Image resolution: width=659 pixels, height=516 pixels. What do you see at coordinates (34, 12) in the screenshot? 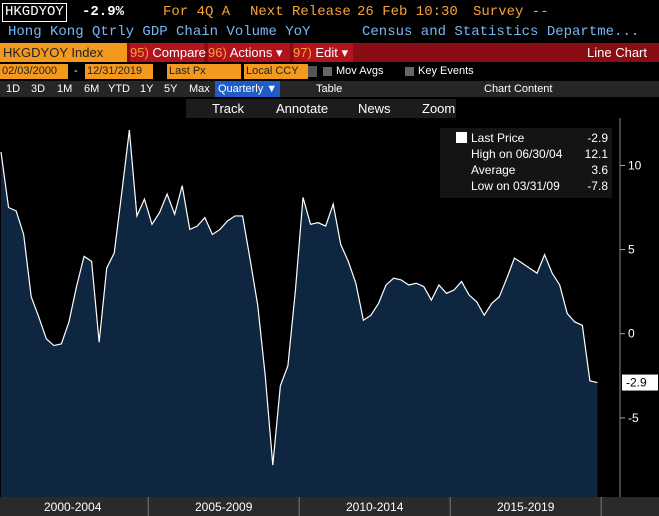
I see `ticker: HKGDYOY` at bounding box center [34, 12].